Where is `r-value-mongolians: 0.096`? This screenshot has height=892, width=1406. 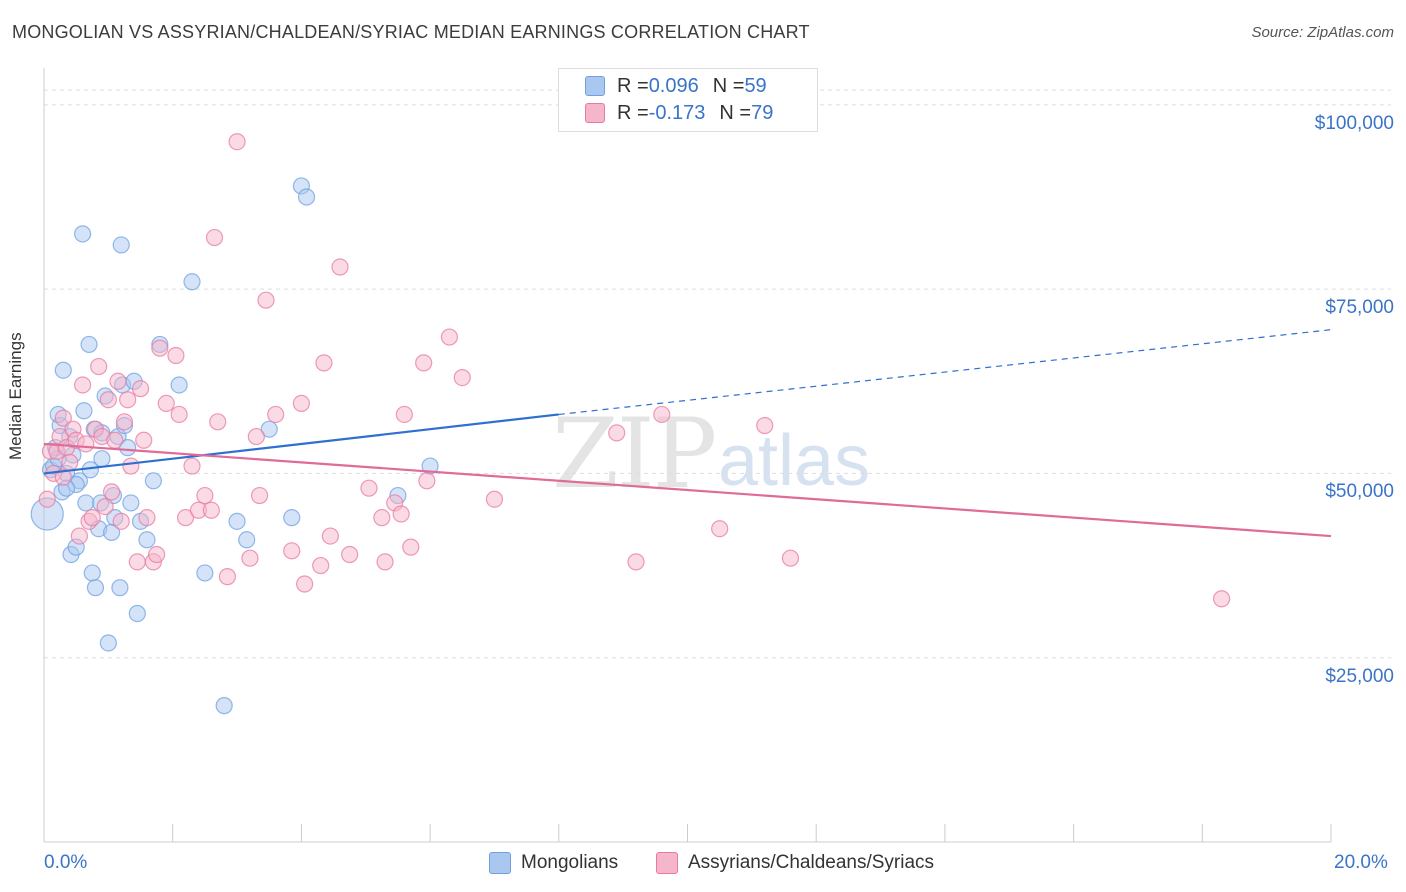
r-value-mongolians: 0.096 is located at coordinates (673, 85).